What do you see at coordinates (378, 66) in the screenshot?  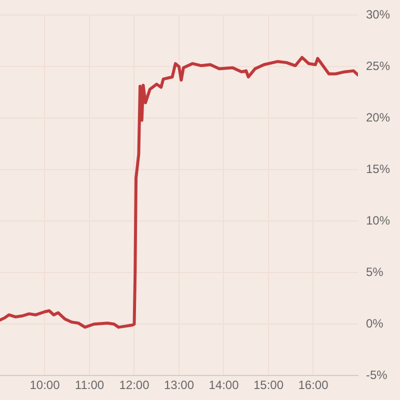 I see `y-tick-label: 25%` at bounding box center [378, 66].